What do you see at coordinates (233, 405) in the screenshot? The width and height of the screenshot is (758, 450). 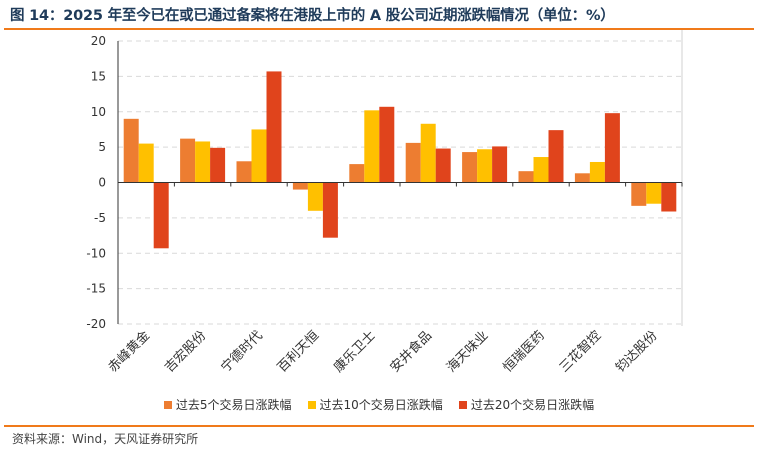 I see `legend-label: 过去5个交易日涨跌幅` at bounding box center [233, 405].